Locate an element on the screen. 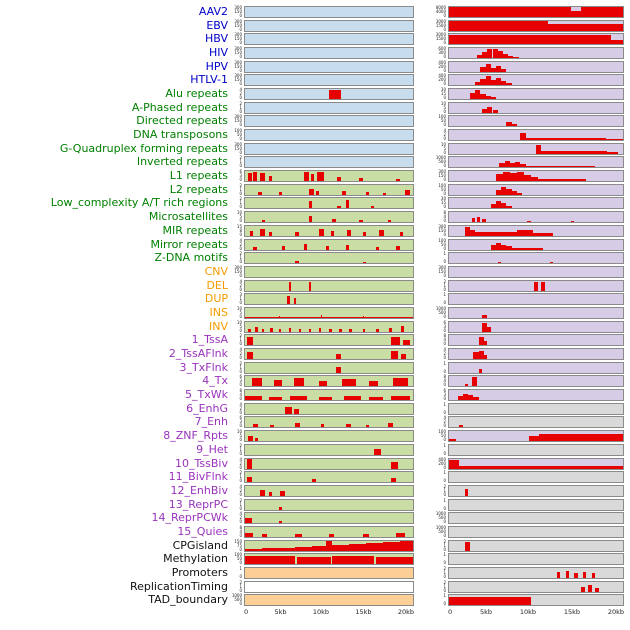 This screenshot has height=630, width=630. y-axis-left: 300 150 0 is located at coordinates (237, 148).